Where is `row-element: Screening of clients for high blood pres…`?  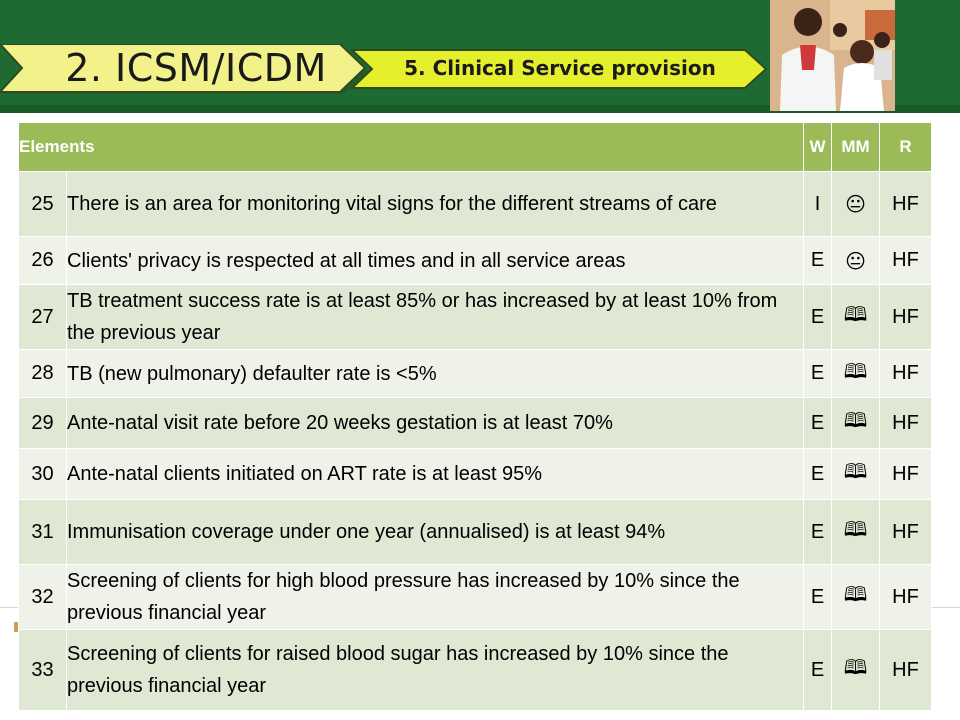
row-element: Screening of clients for high blood pres… is located at coordinates (435, 597).